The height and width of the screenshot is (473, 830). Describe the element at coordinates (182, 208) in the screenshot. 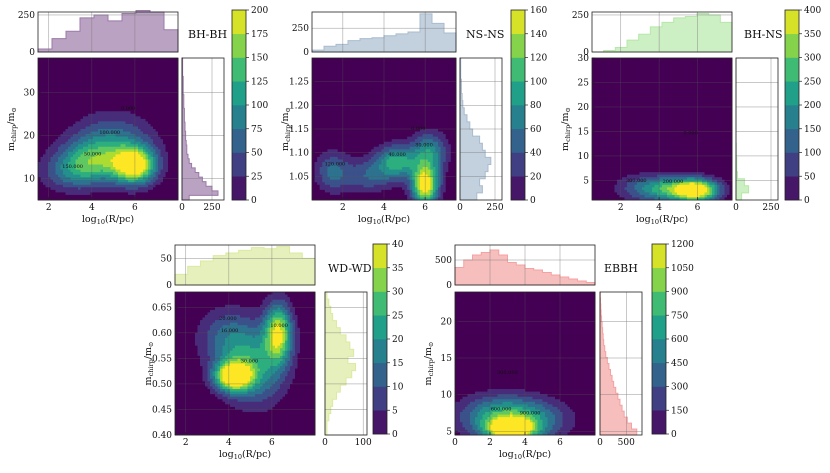

I see `hist-tick-label: 0` at that location.